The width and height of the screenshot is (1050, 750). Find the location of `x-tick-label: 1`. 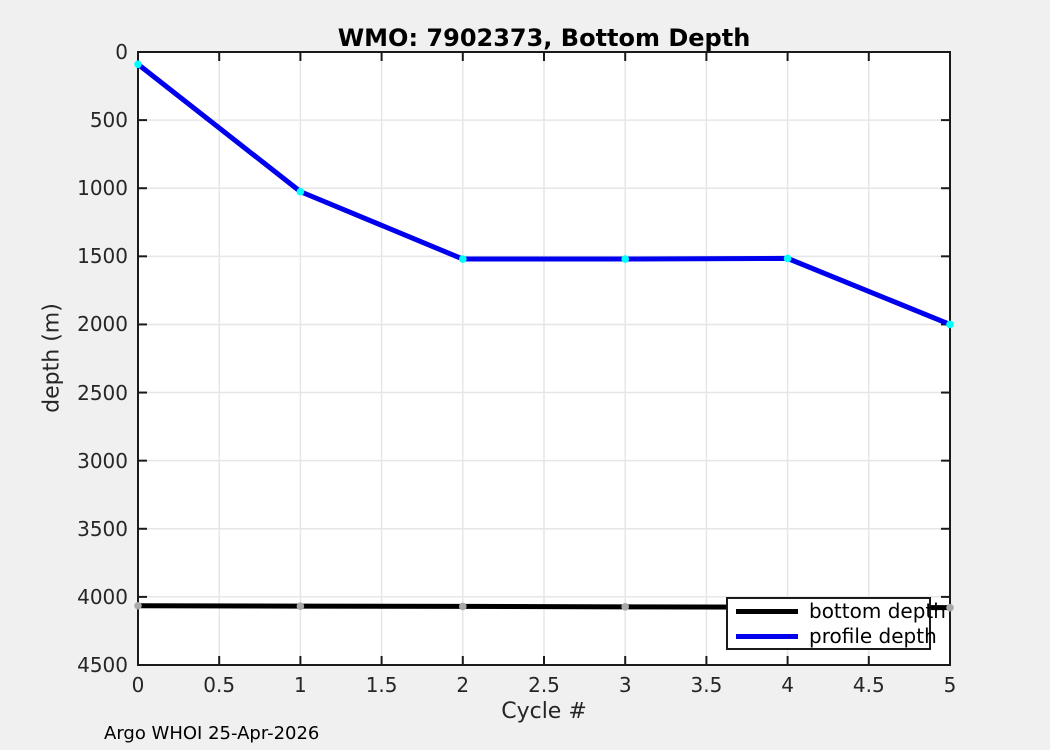

x-tick-label: 1 is located at coordinates (300, 685).